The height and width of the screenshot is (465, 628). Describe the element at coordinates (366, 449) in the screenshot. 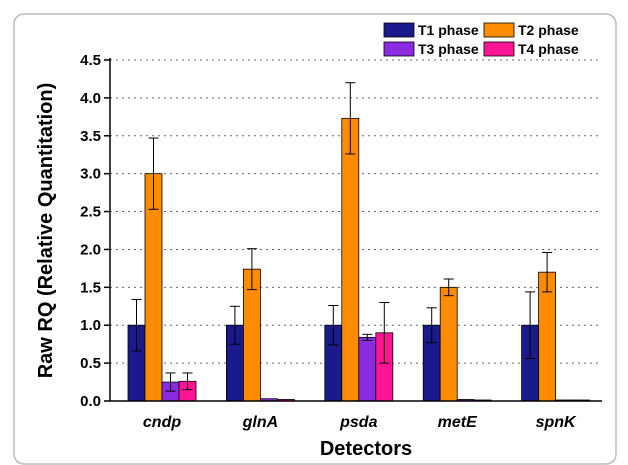

I see `x-axis-title: Detectors` at that location.